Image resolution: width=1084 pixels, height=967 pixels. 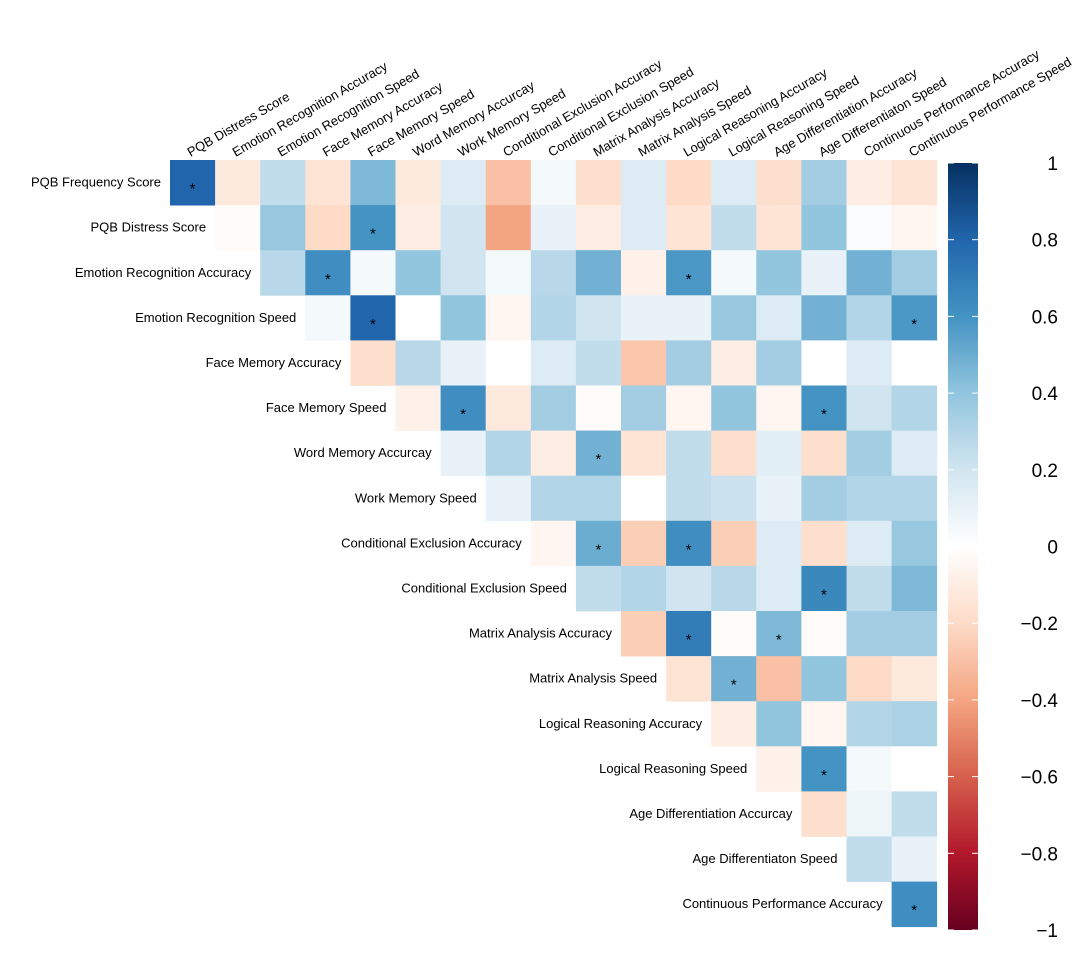 What do you see at coordinates (326, 407) in the screenshot?
I see `row-label: Face Memory Speed` at bounding box center [326, 407].